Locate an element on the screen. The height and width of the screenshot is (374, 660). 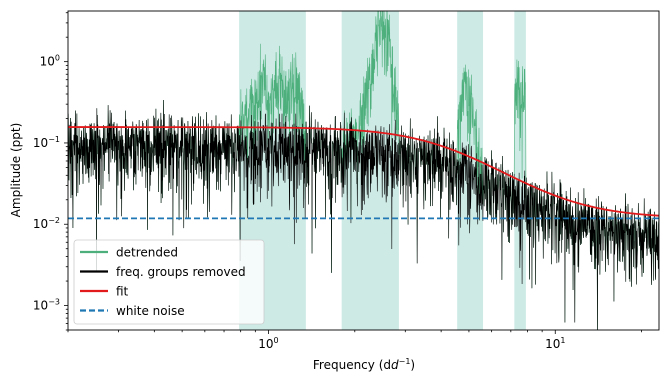
legend-box is located at coordinates (169, 282).